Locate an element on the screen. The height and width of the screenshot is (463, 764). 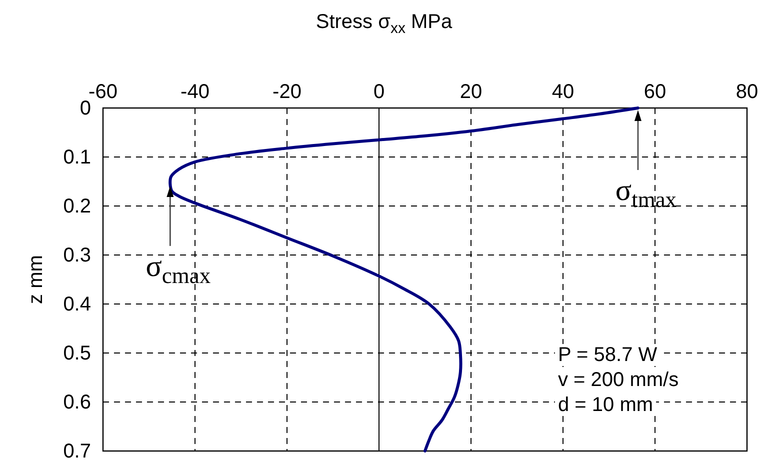
y-axis-title: z mm is located at coordinates (36, 279).